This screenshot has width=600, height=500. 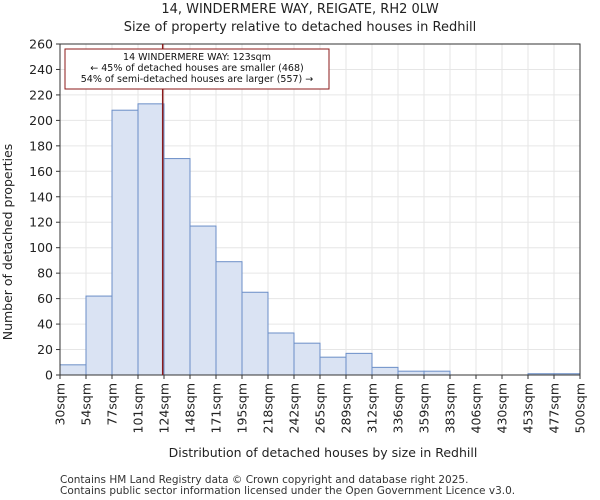 What do you see at coordinates (450, 408) in the screenshot?
I see `x-tick-label: 383sqm` at bounding box center [450, 408].